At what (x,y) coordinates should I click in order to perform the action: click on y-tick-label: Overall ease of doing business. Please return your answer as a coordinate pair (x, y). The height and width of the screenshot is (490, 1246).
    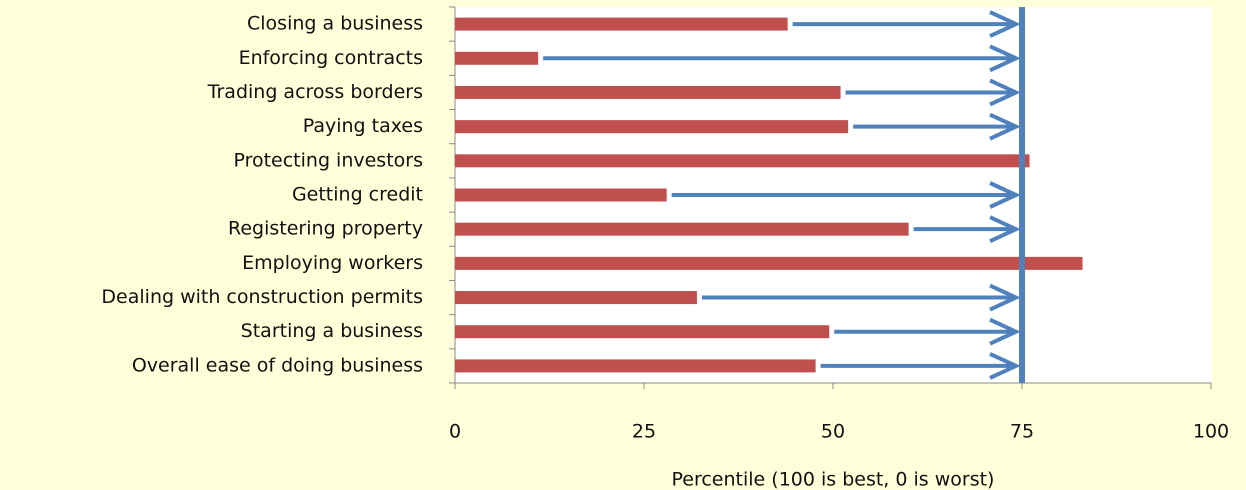
    Looking at the image, I should click on (277, 365).